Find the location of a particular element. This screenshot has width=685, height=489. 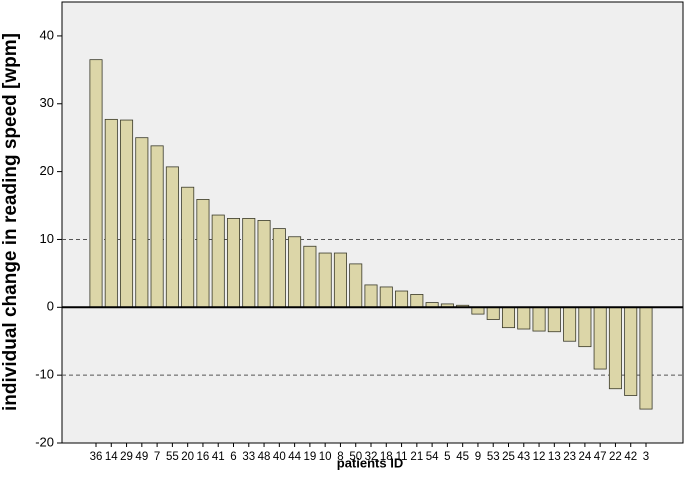

x-tick-label: 14 is located at coordinates (111, 457).